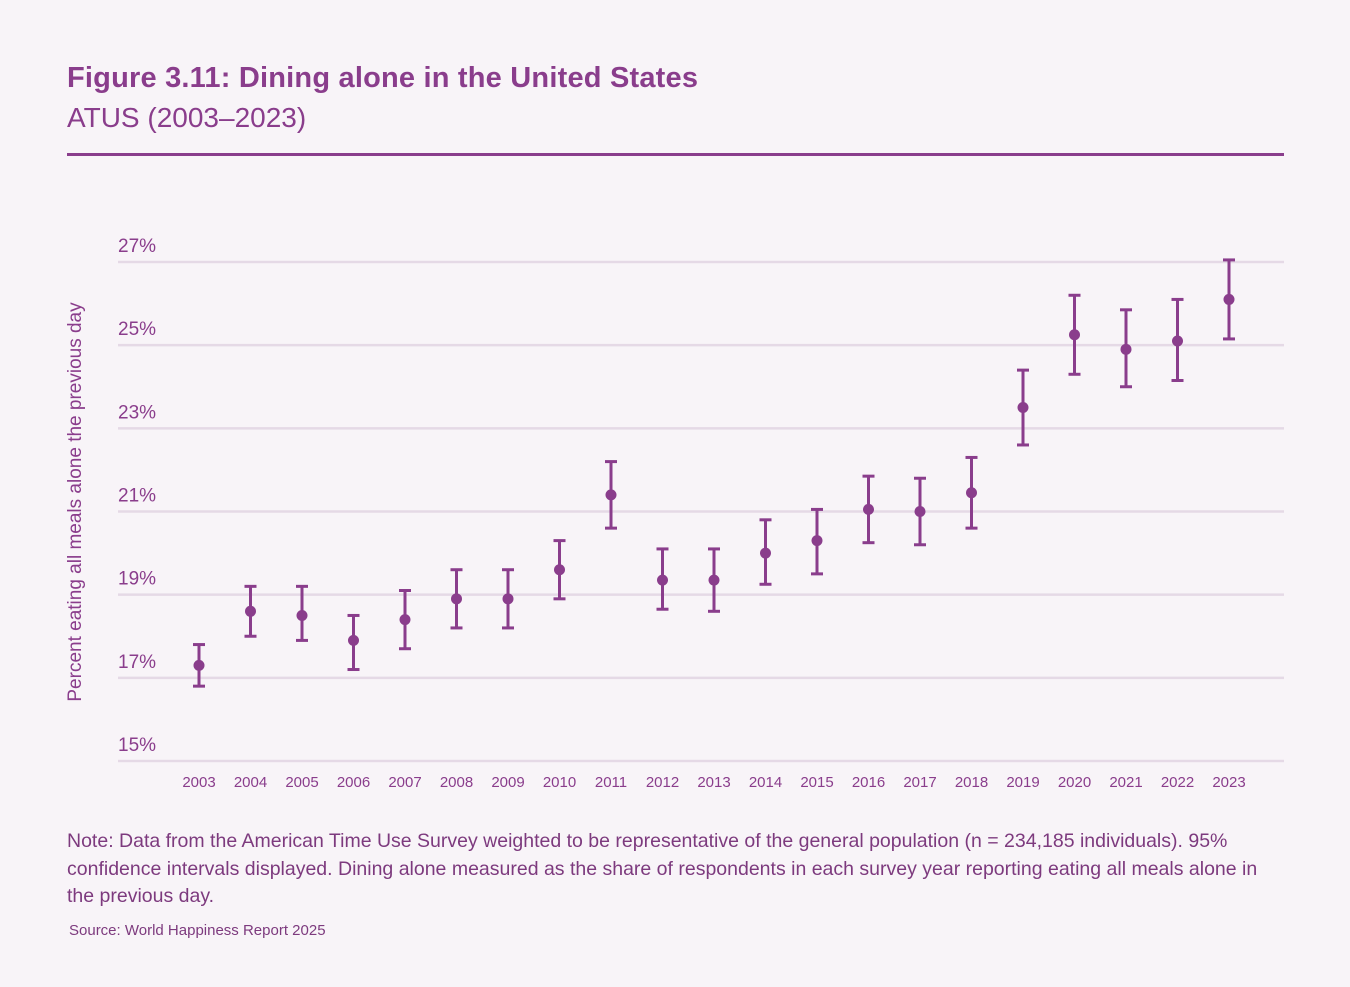 Image resolution: width=1350 pixels, height=987 pixels. What do you see at coordinates (137, 745) in the screenshot?
I see `y-tick-label: 15%` at bounding box center [137, 745].